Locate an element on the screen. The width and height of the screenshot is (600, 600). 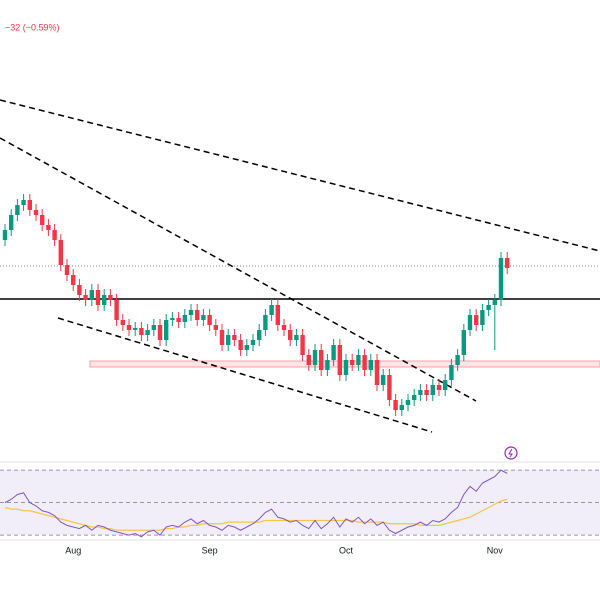
rsi-ma-line is located at coordinates (256, 514).